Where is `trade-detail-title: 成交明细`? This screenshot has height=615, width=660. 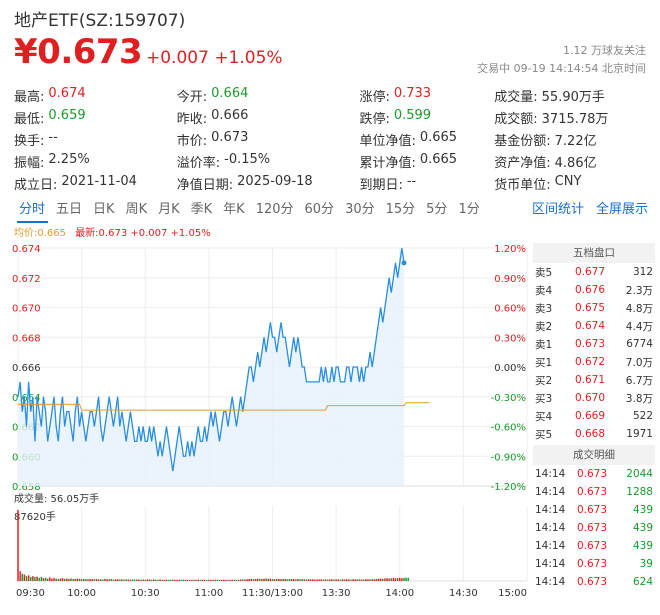 trade-detail-title: 成交明细 is located at coordinates (594, 455).